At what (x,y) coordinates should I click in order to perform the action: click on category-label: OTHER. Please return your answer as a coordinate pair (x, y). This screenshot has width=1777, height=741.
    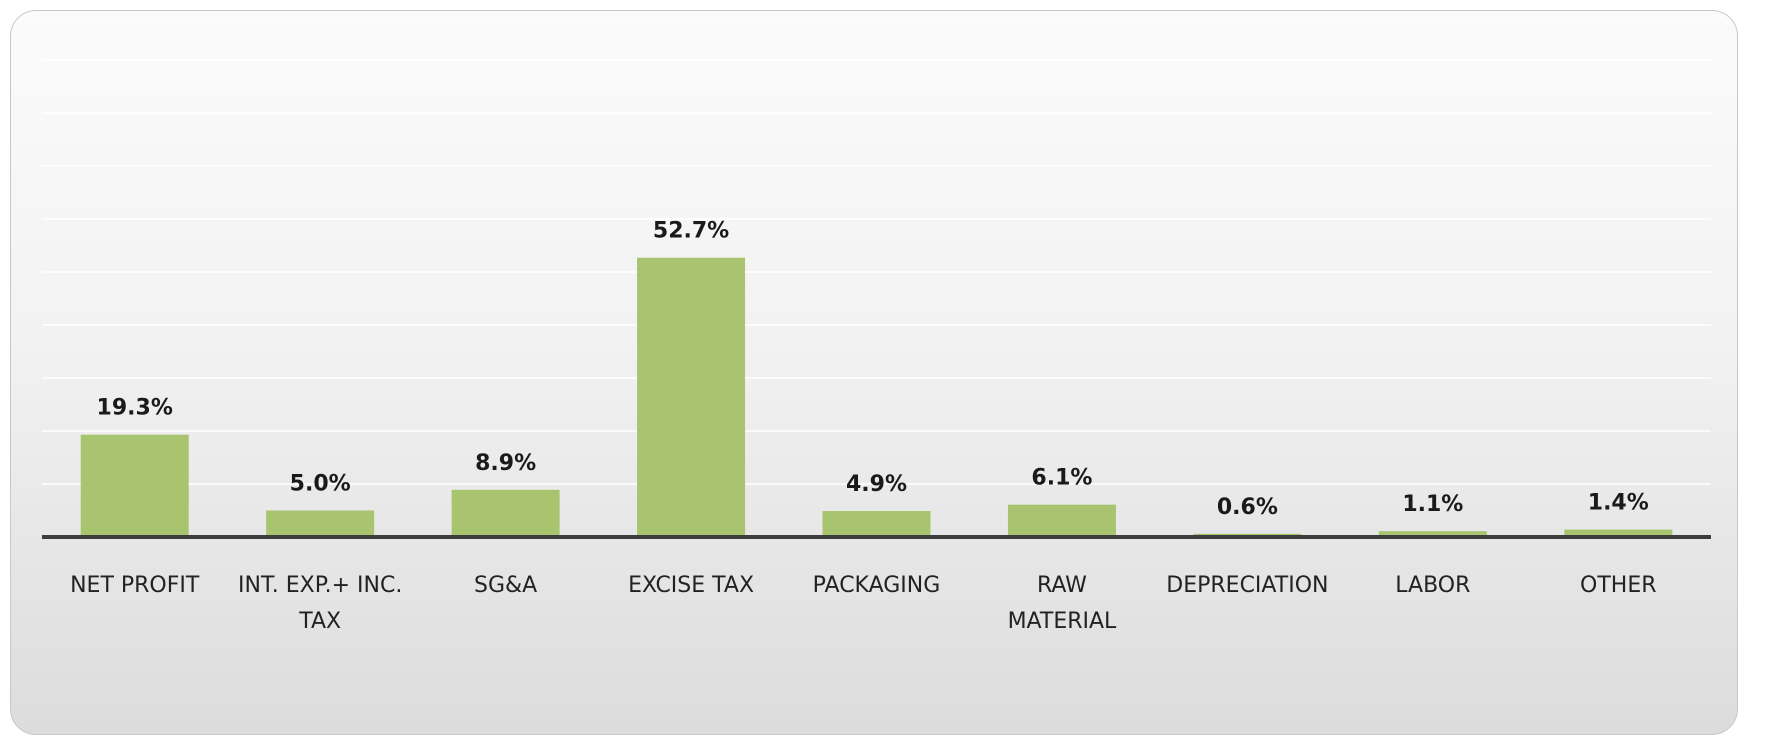
    Looking at the image, I should click on (1618, 585).